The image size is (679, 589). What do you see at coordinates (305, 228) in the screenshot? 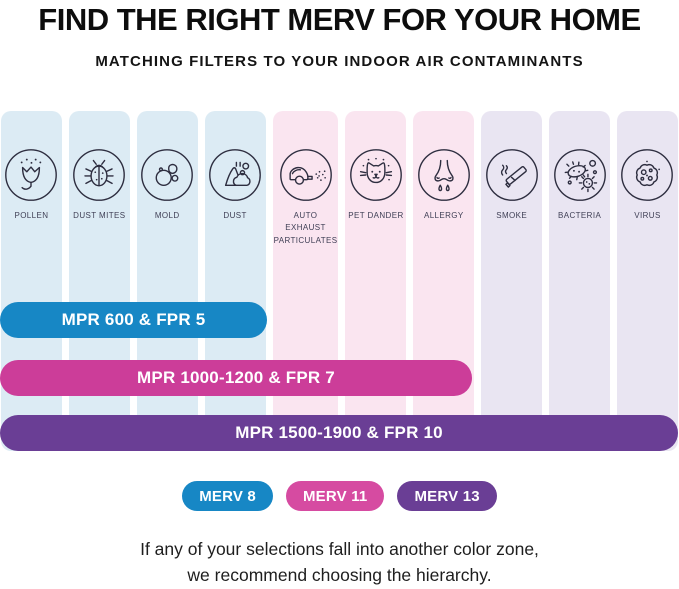
I see `column-label: AUTO EXHAUST PARTICULATES` at bounding box center [305, 228].